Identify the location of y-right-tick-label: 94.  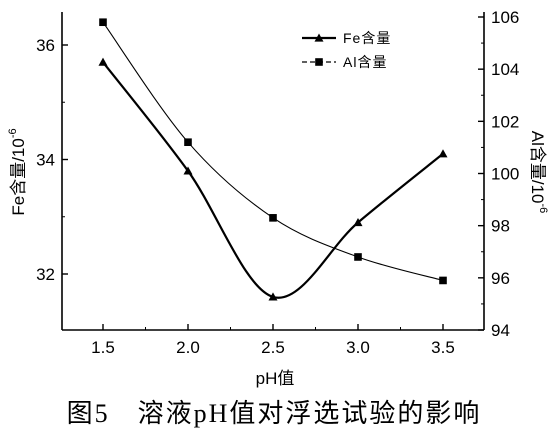
(500, 330).